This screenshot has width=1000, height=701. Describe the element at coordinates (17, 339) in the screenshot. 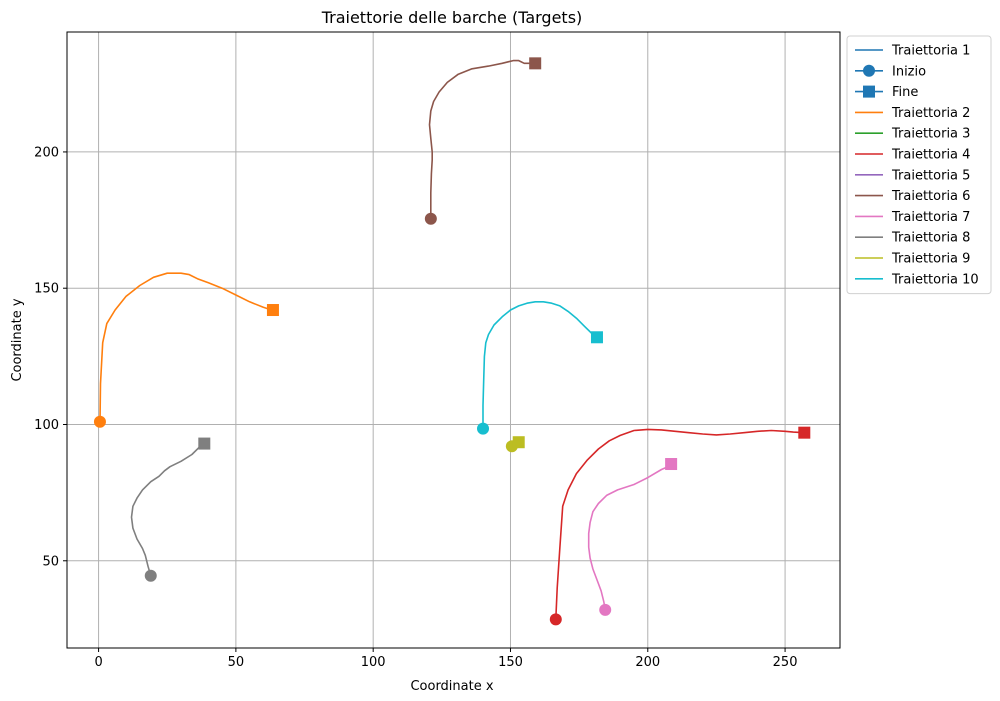

I see `y-axis-label: Coordinate y` at that location.